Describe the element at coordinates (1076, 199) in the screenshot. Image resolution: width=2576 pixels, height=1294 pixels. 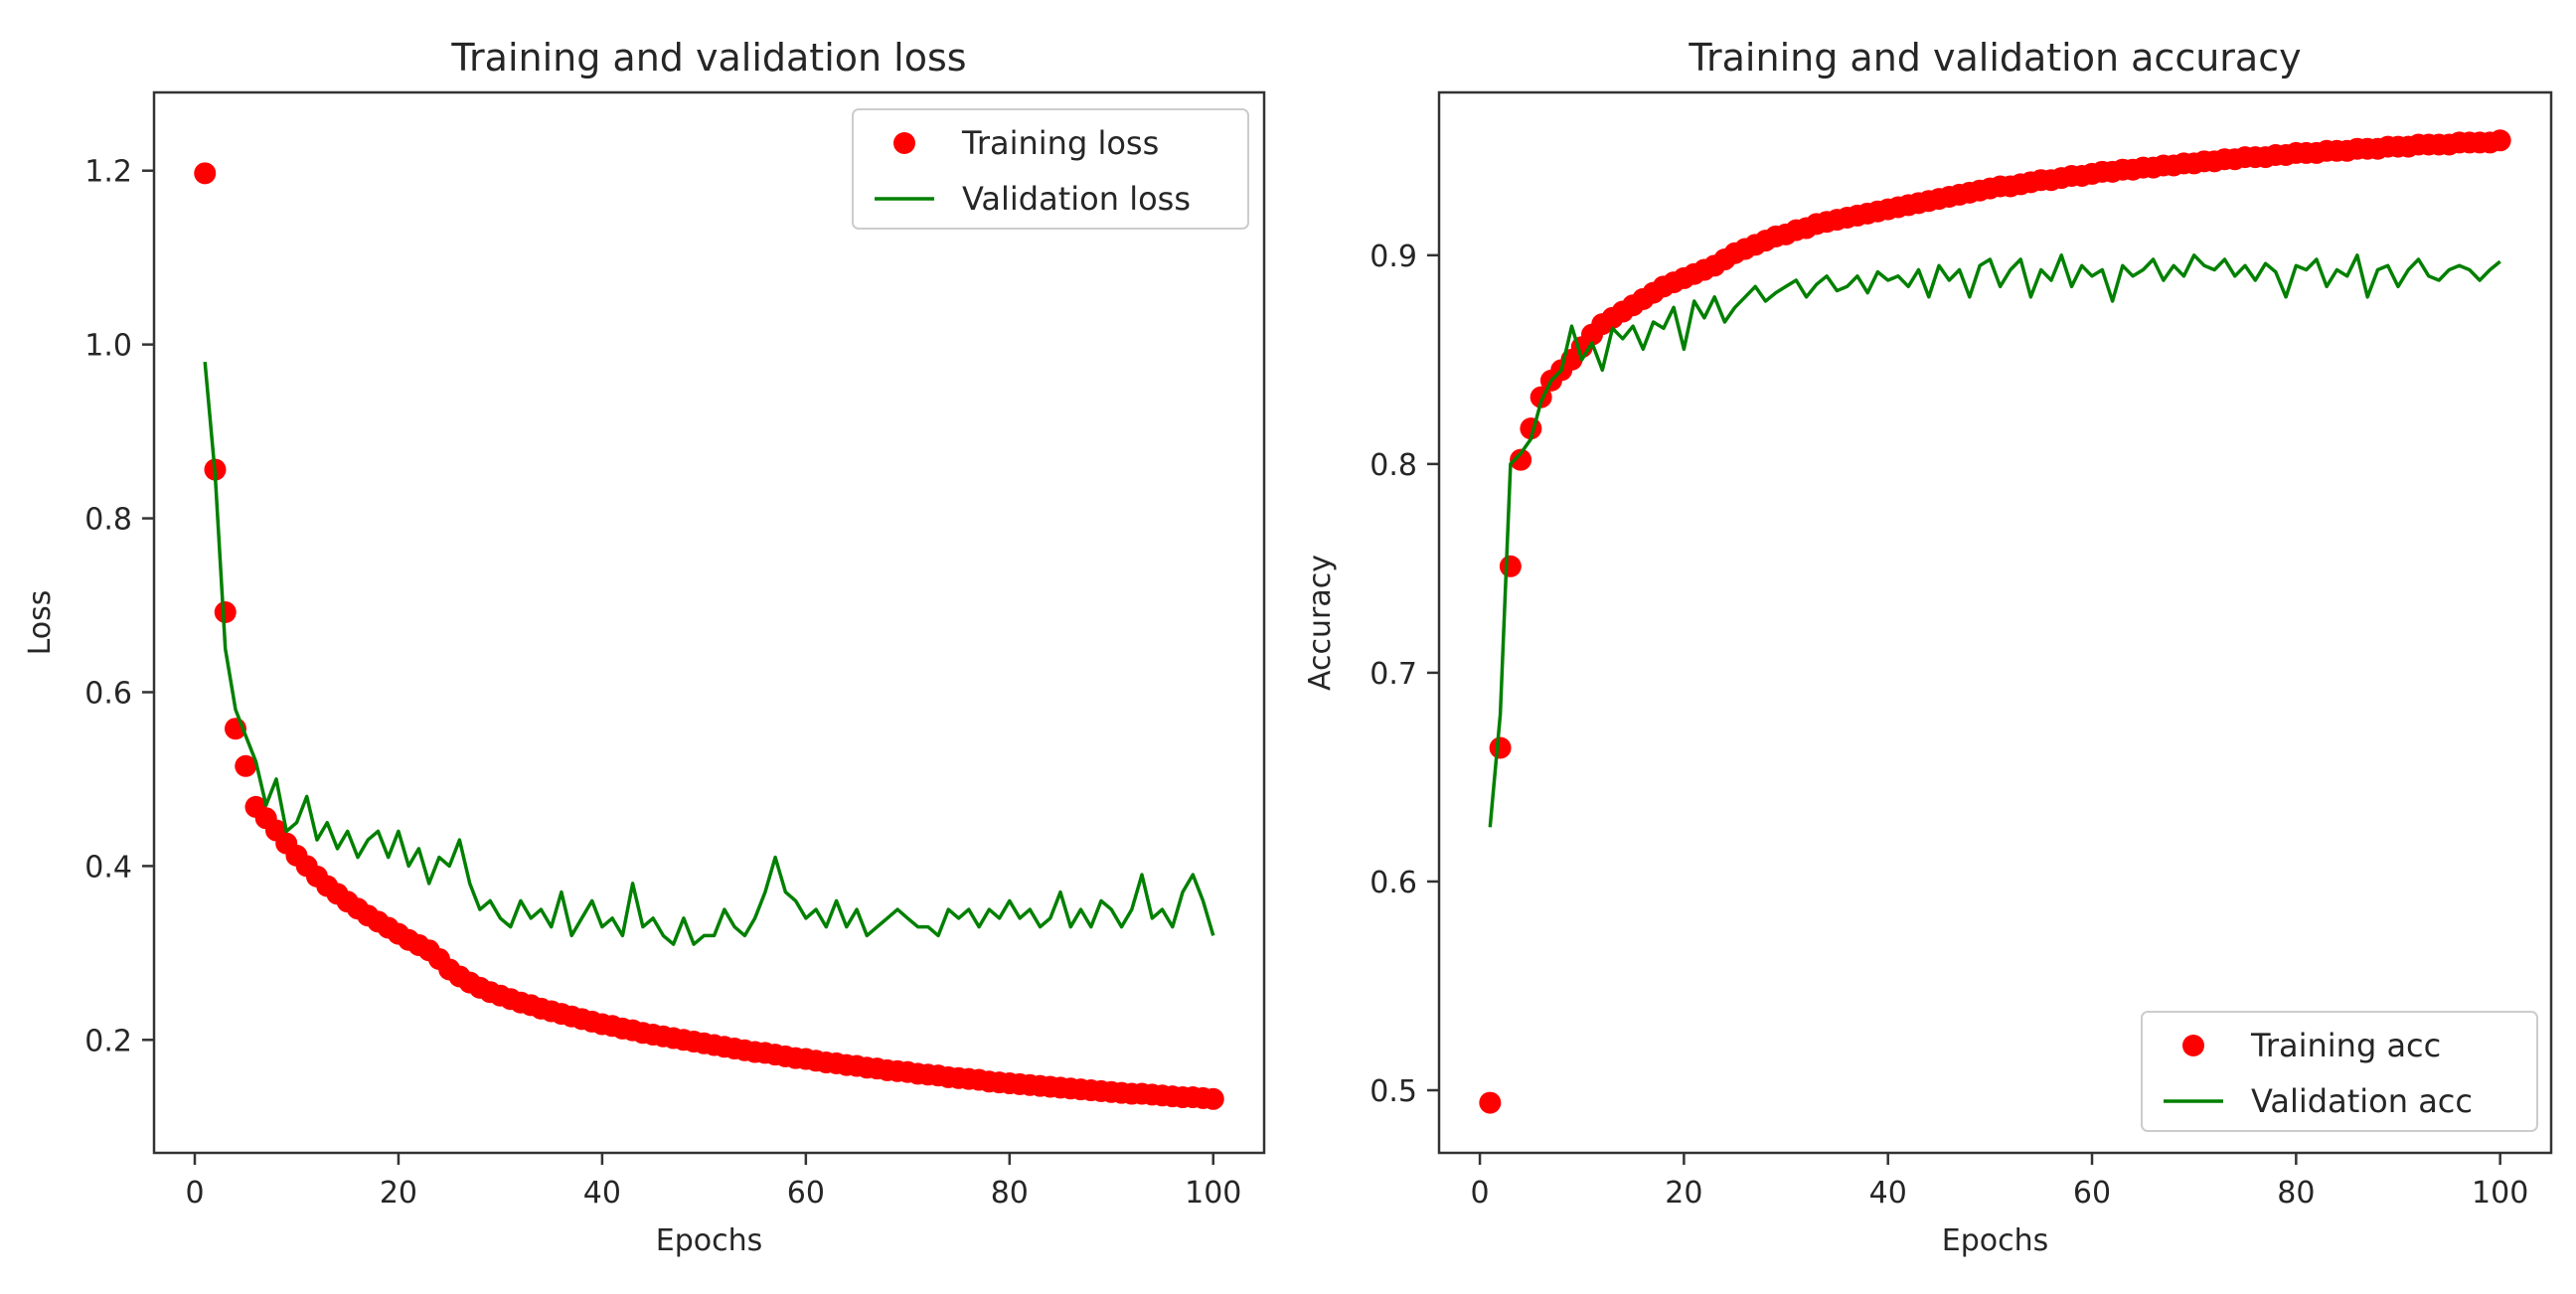
I see `legend-label: Validation loss` at that location.